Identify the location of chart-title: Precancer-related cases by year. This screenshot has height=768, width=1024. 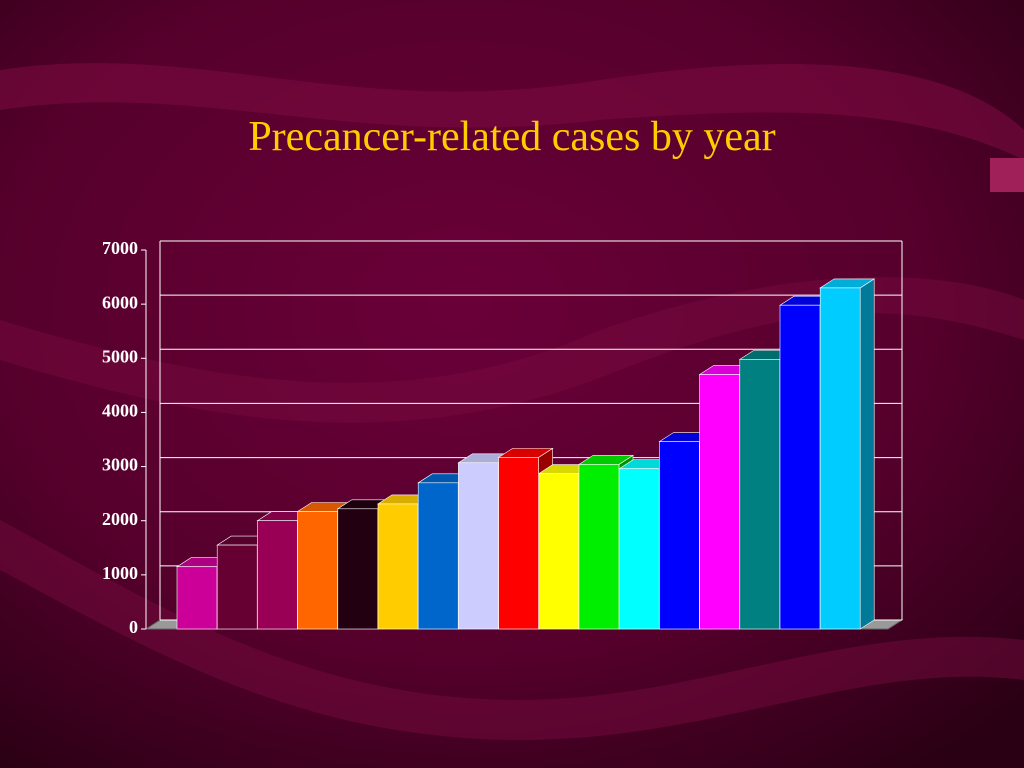
(511, 137).